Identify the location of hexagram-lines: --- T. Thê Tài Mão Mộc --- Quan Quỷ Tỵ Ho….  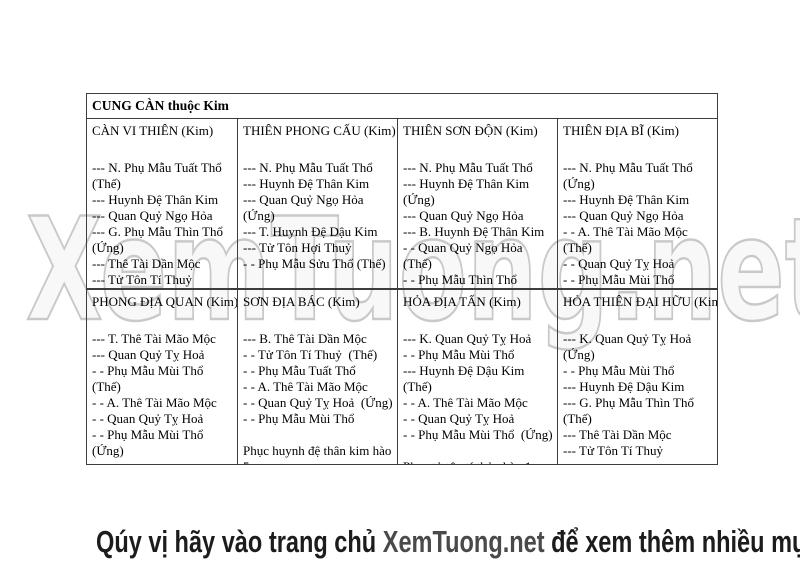
(163, 397).